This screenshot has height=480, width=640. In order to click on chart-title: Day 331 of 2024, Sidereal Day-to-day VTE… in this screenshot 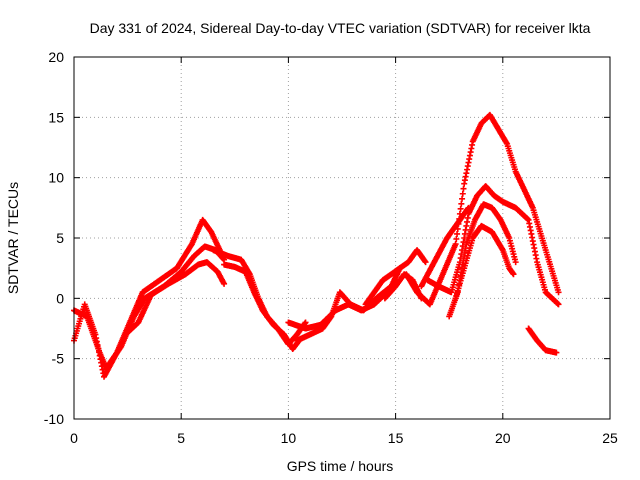, I will do `click(340, 28)`.